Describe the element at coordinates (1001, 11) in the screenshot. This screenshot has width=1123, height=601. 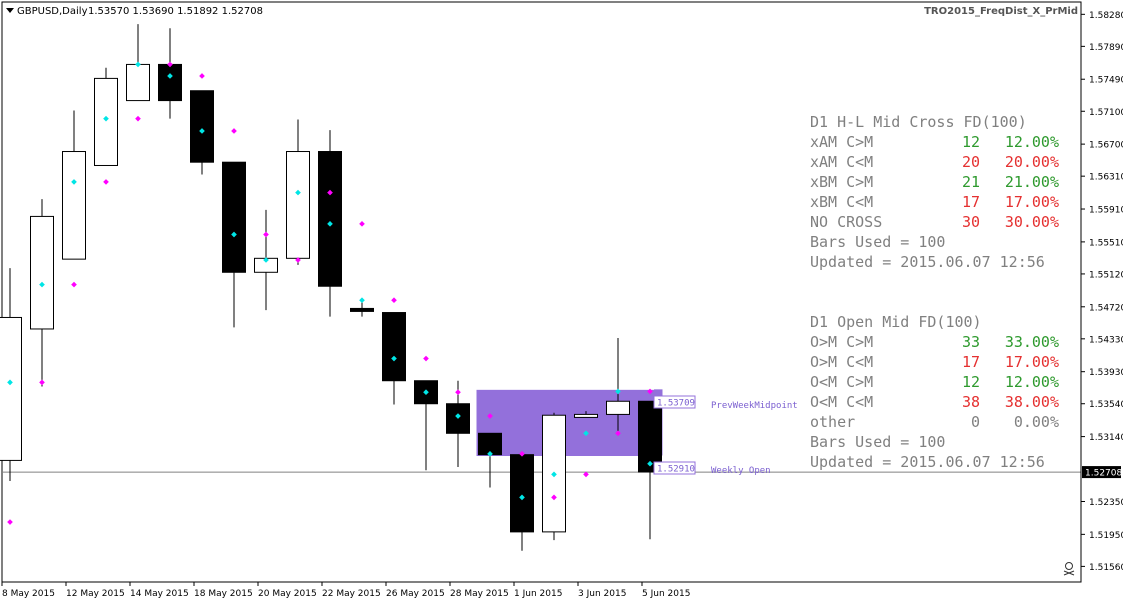
I see `indicator-name: TRO2015_FreqDist_X_PrMid` at that location.